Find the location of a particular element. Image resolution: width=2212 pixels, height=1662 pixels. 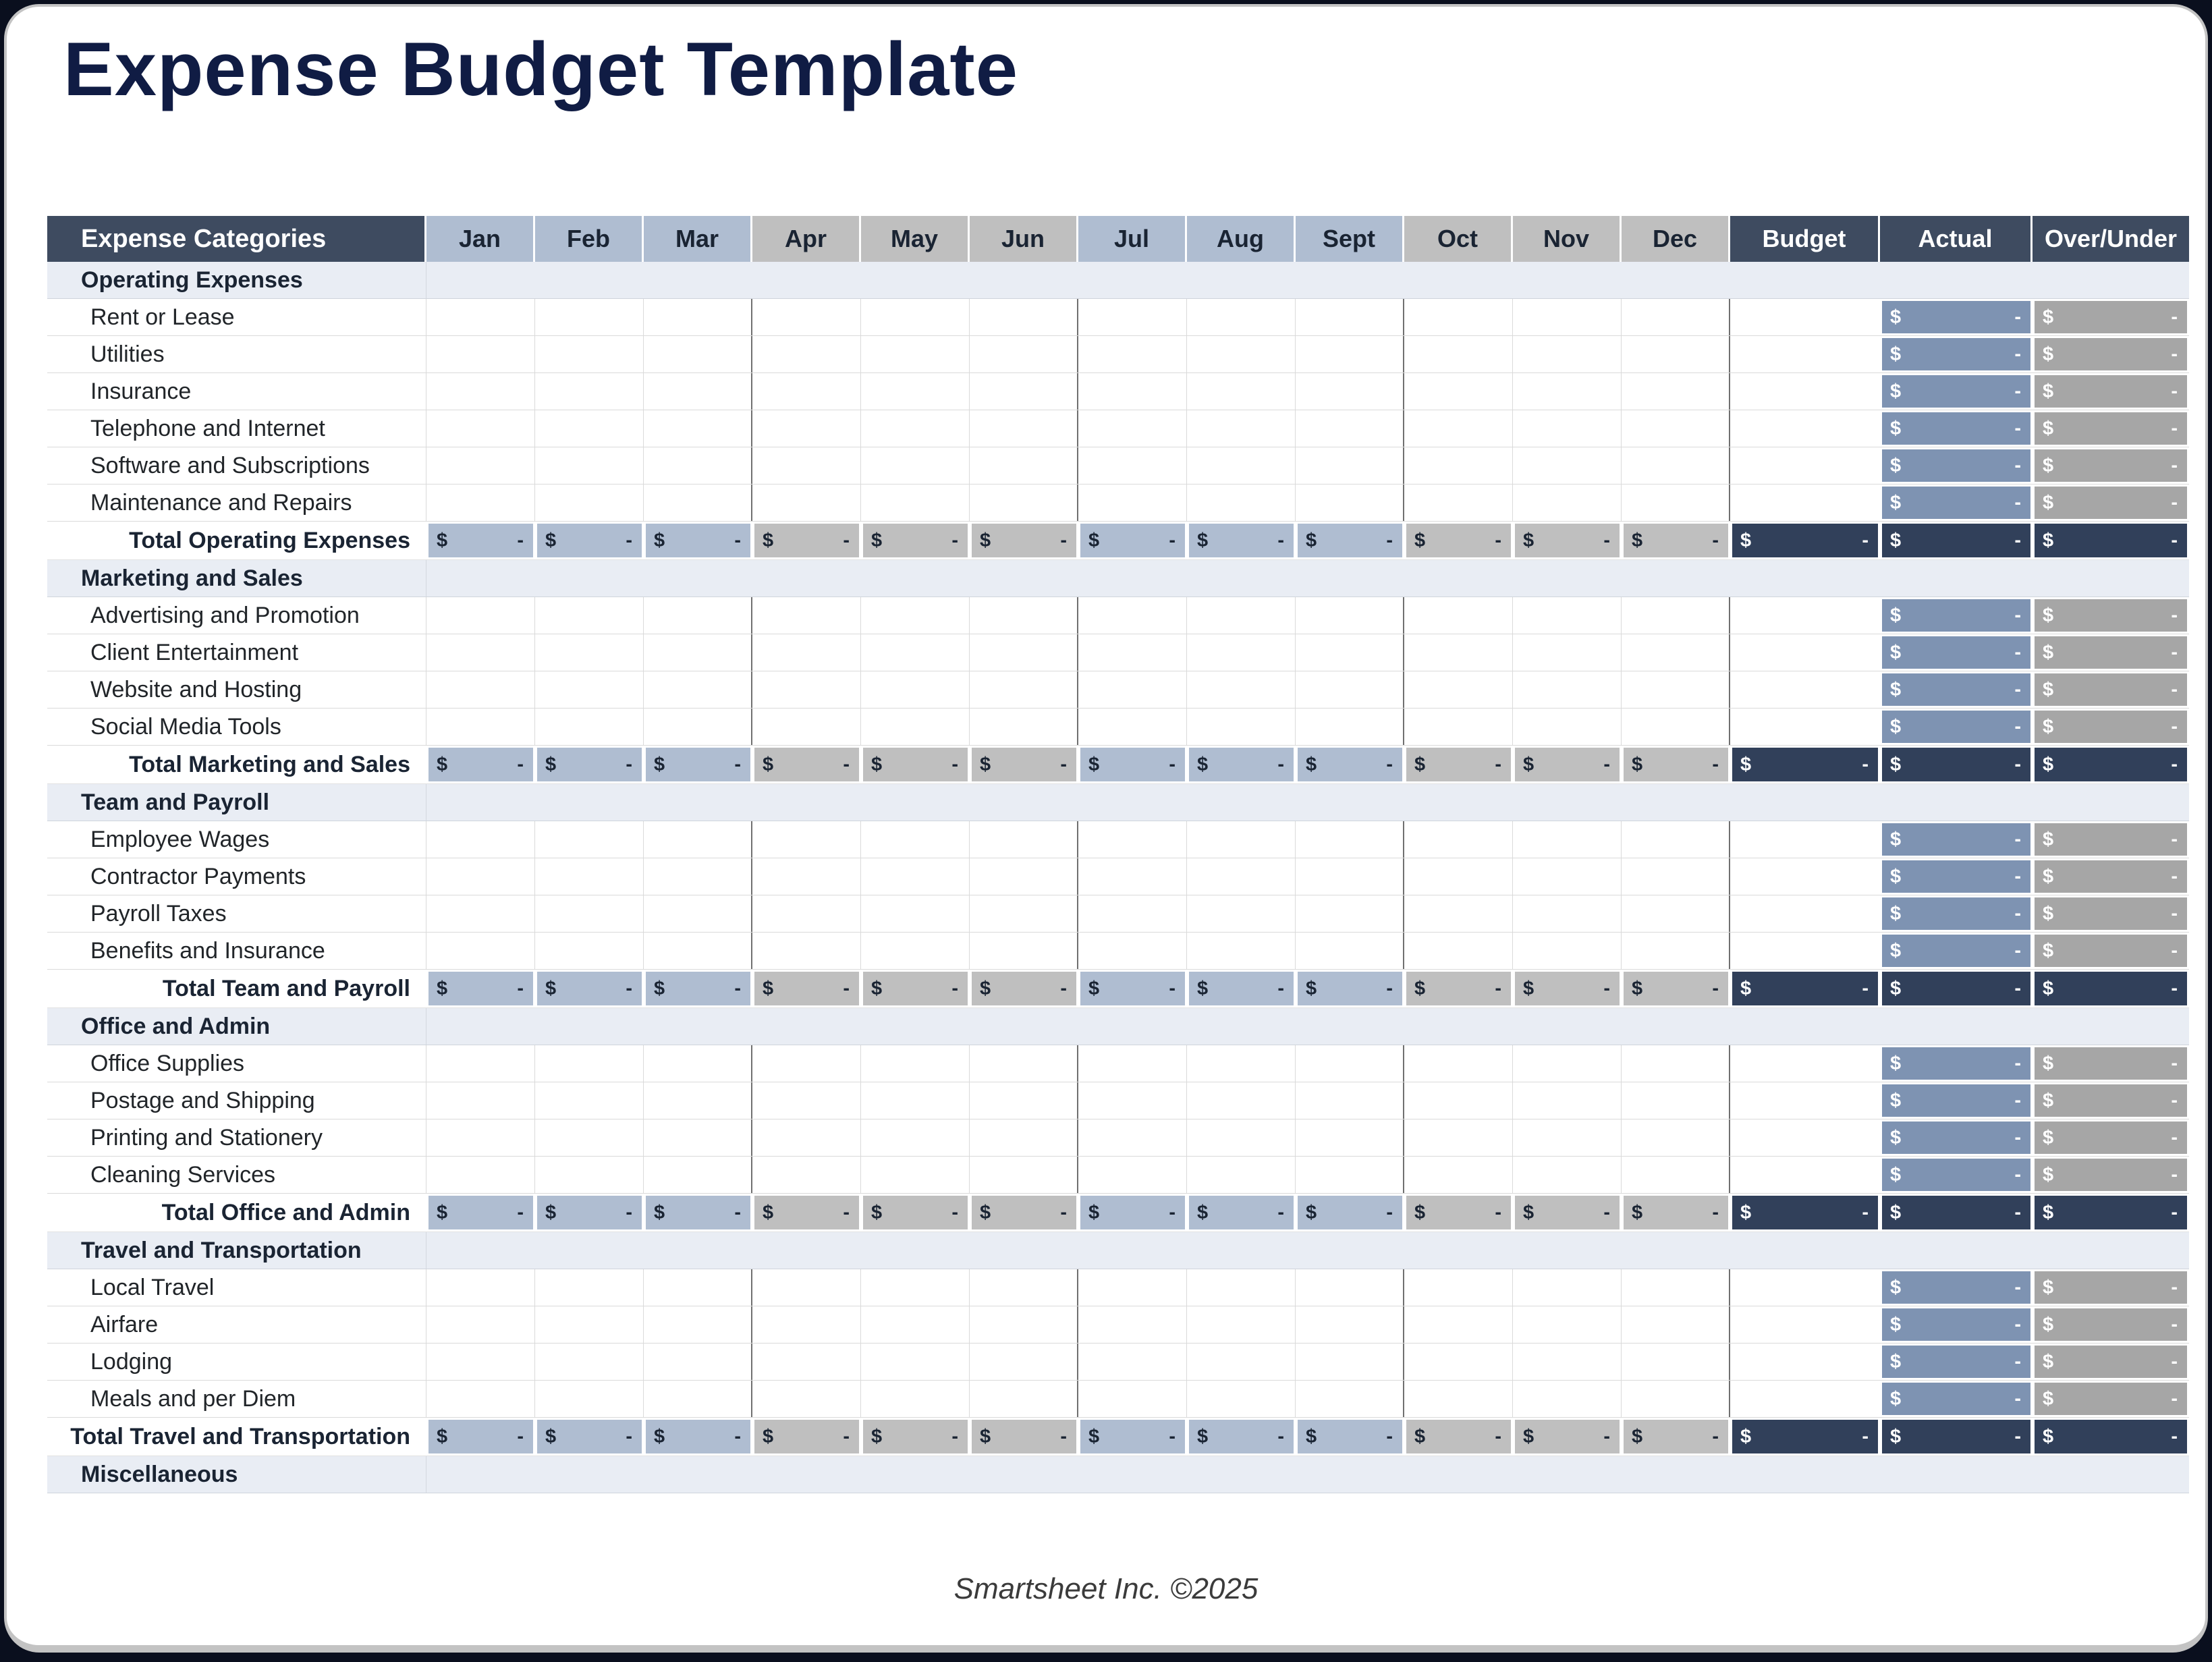

total-month-cell-may: $ - is located at coordinates (915, 540).